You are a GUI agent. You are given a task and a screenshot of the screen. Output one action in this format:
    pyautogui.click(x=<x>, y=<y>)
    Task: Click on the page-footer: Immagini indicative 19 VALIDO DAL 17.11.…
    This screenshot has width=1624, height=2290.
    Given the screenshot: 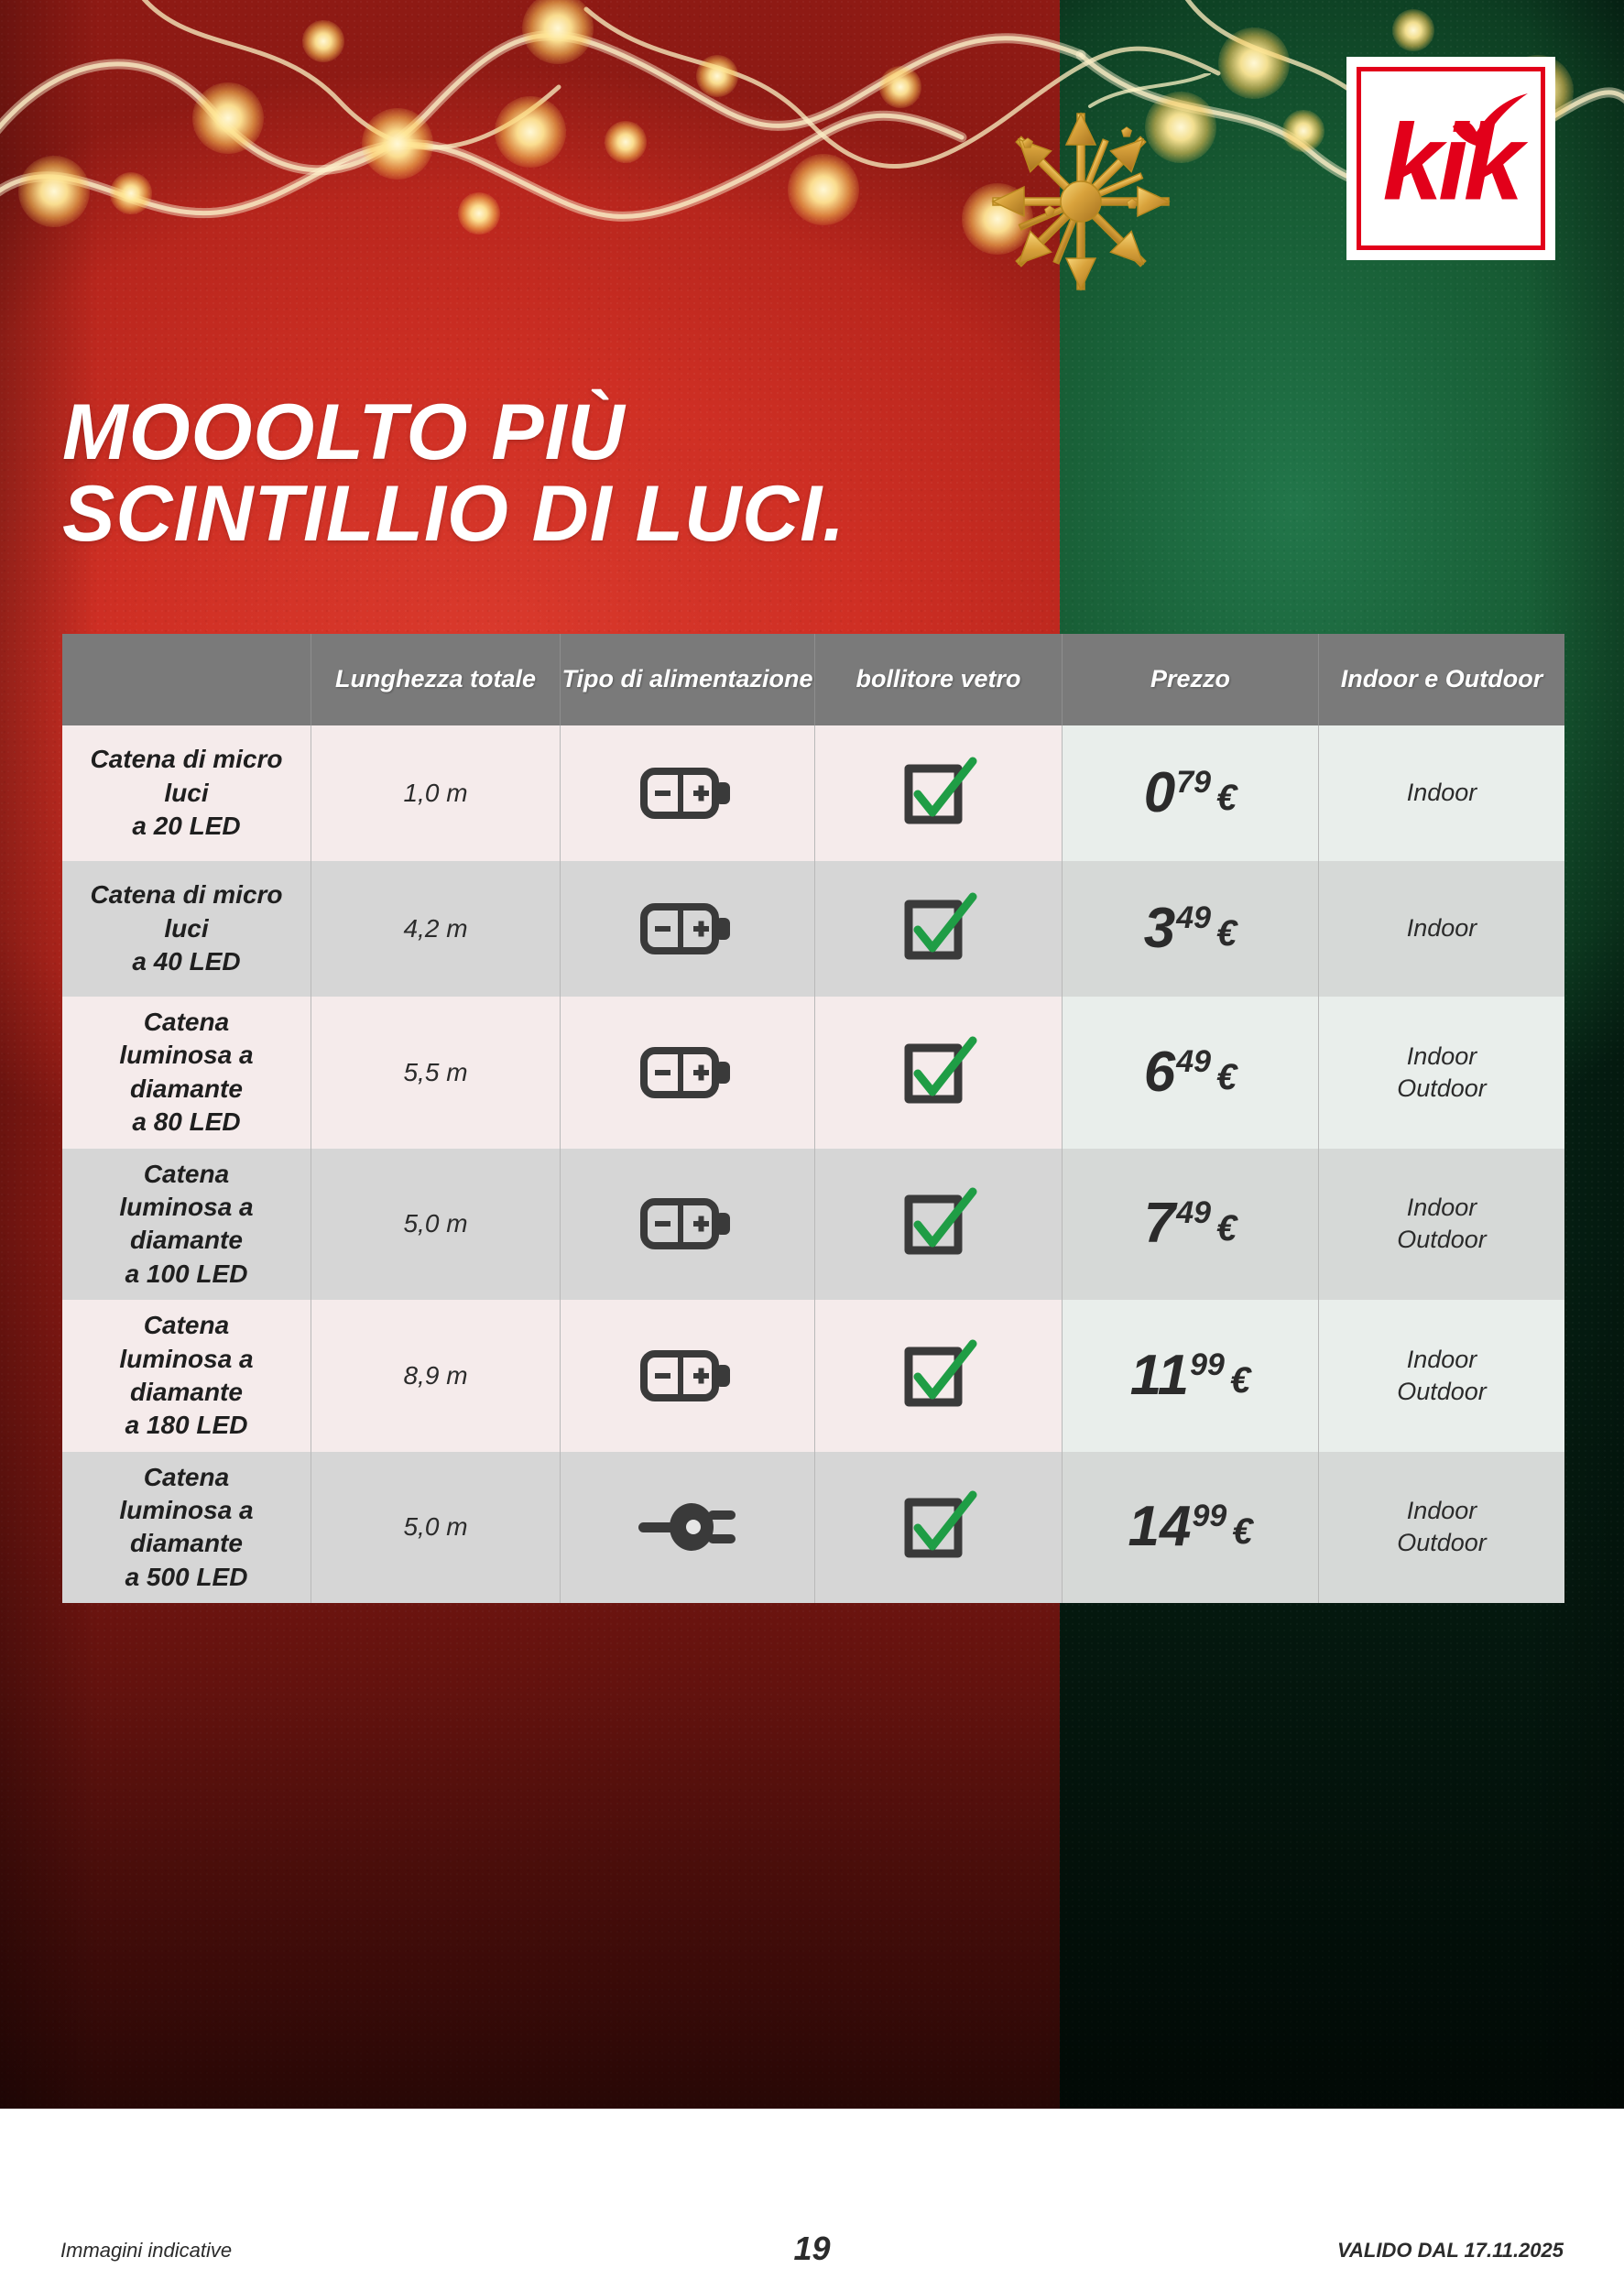 What is the action you would take?
    pyautogui.click(x=812, y=2200)
    